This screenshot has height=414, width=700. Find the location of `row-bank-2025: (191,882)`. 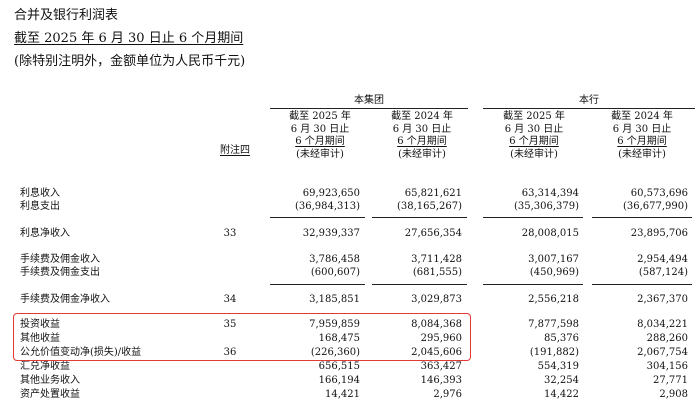

row-bank-2025: (191,882) is located at coordinates (554, 352).